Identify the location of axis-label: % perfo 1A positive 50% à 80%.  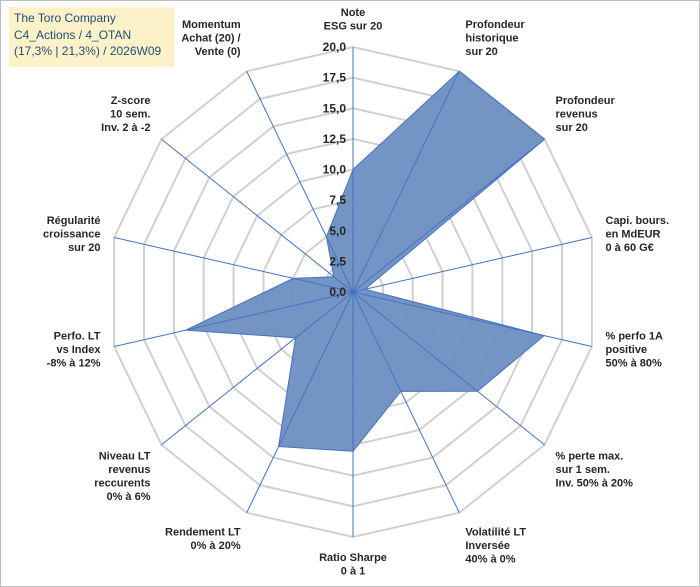
(635, 349).